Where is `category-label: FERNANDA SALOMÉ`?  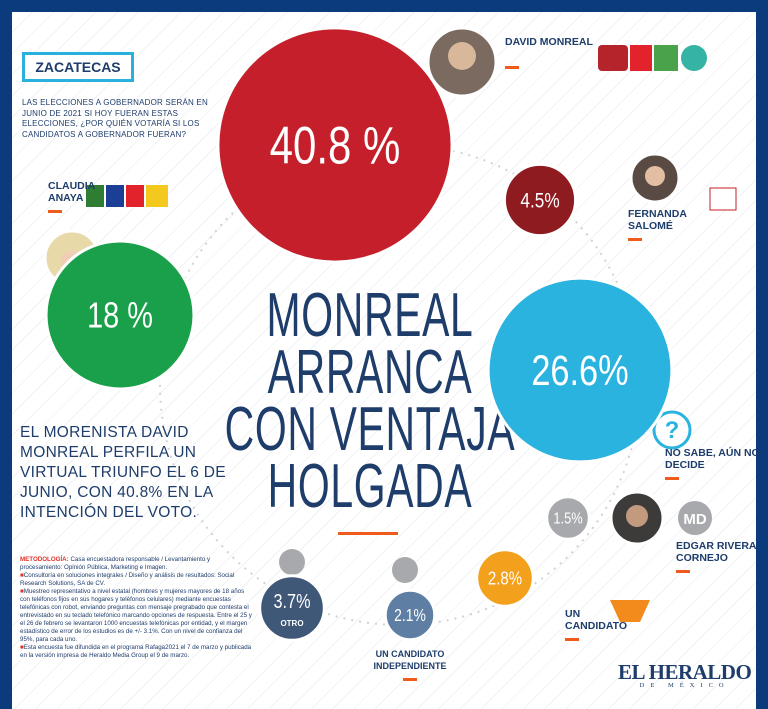 category-label: FERNANDA SALOMÉ is located at coordinates (657, 220).